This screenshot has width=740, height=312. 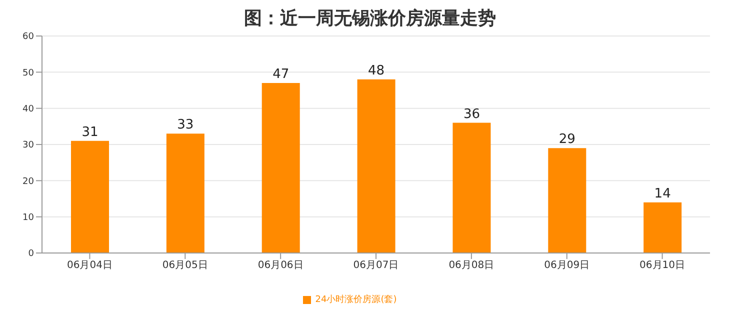 What do you see at coordinates (663, 266) in the screenshot?
I see `x-tick-label: 06月10日` at bounding box center [663, 266].